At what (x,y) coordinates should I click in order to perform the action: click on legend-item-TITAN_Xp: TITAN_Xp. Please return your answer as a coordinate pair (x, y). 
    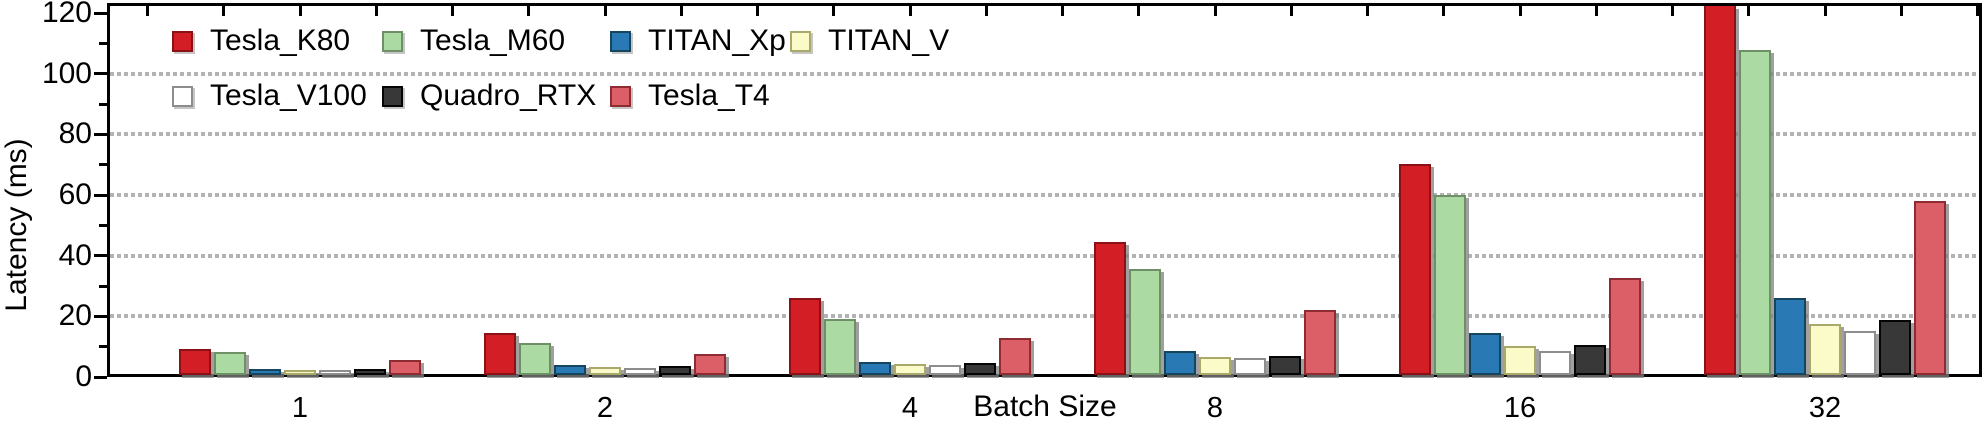
    Looking at the image, I should click on (698, 41).